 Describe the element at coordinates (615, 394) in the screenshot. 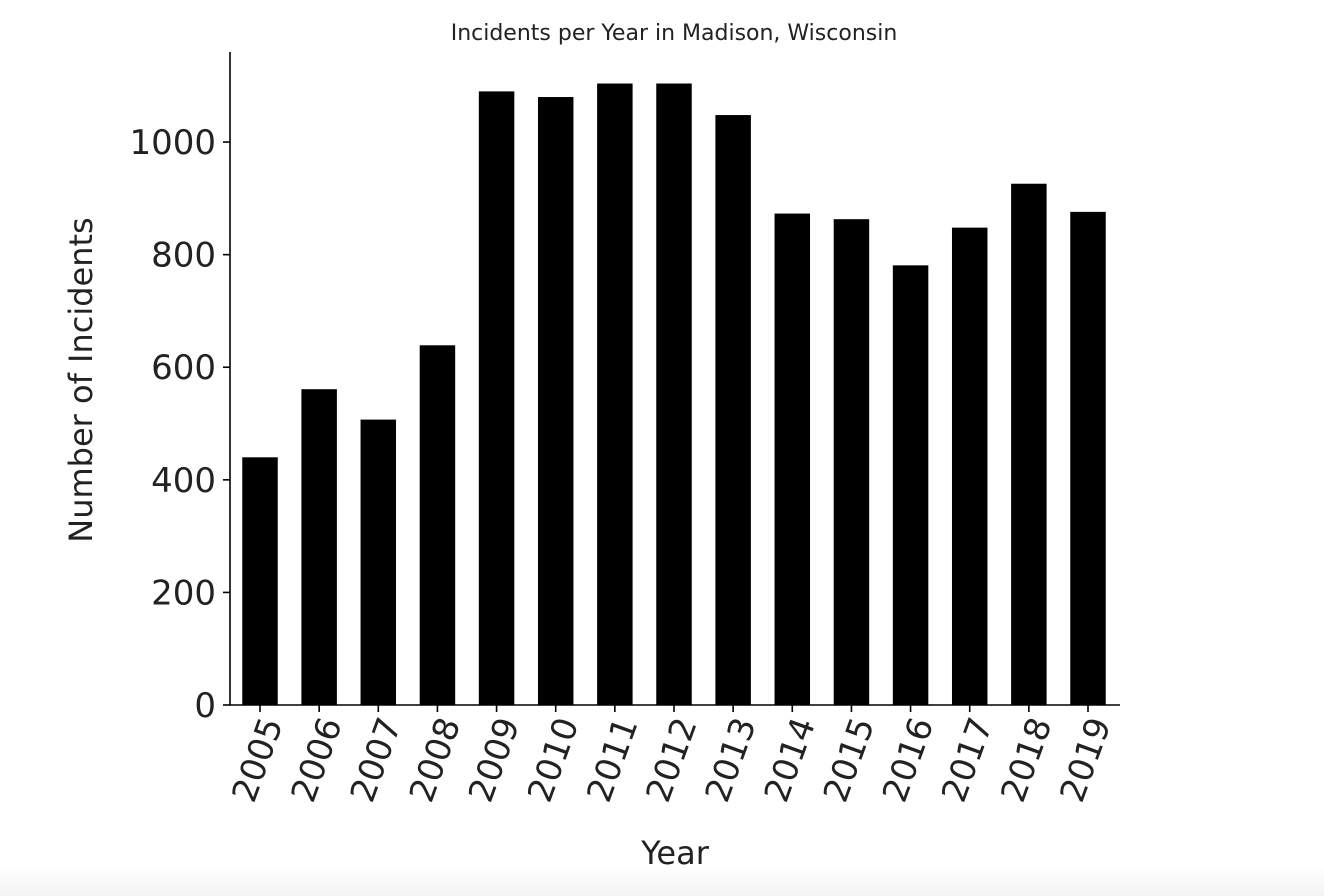

I see `bar-2011` at that location.